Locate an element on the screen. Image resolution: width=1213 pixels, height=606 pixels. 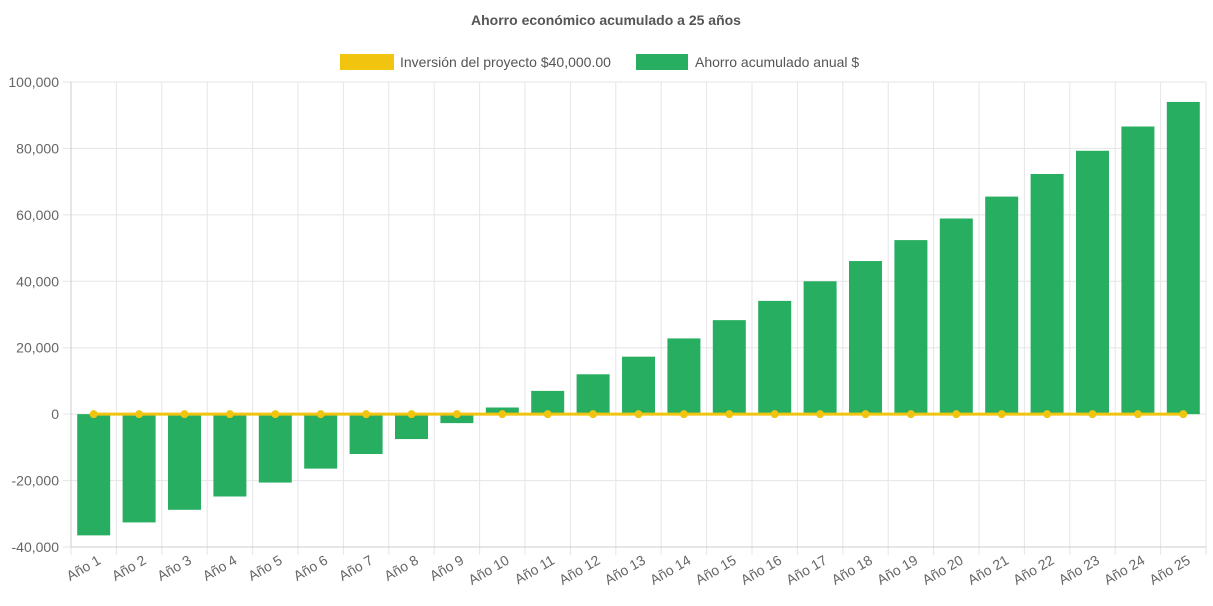
x-tick-label: Año 1 is located at coordinates (84, 568).